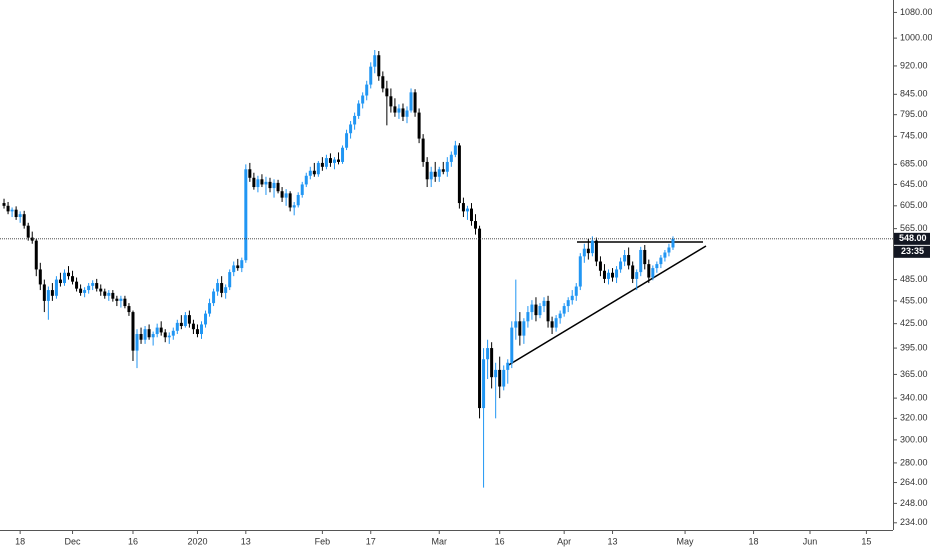 Image resolution: width=932 pixels, height=550 pixels. I want to click on x-tick-label: 17, so click(371, 541).